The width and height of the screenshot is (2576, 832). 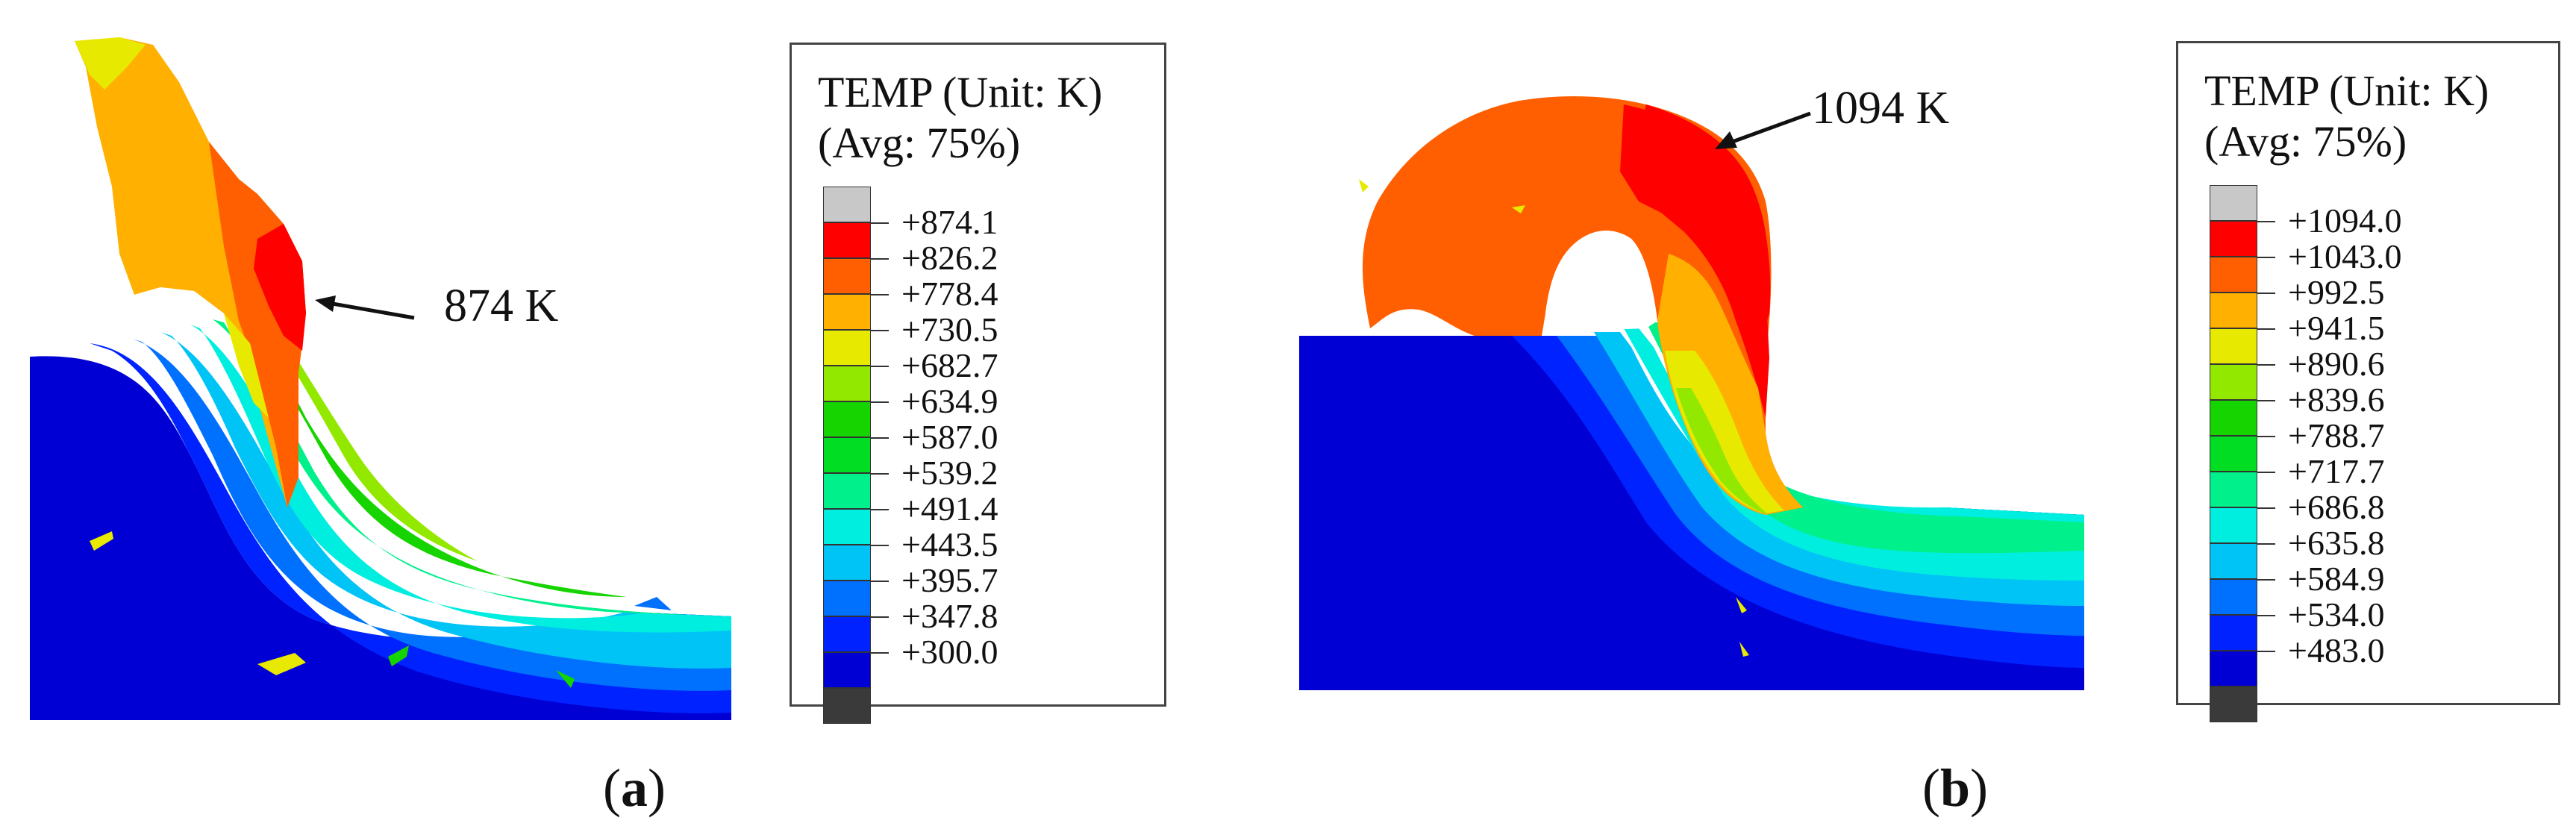 What do you see at coordinates (949, 437) in the screenshot?
I see `legend-value-label: +587.0` at bounding box center [949, 437].